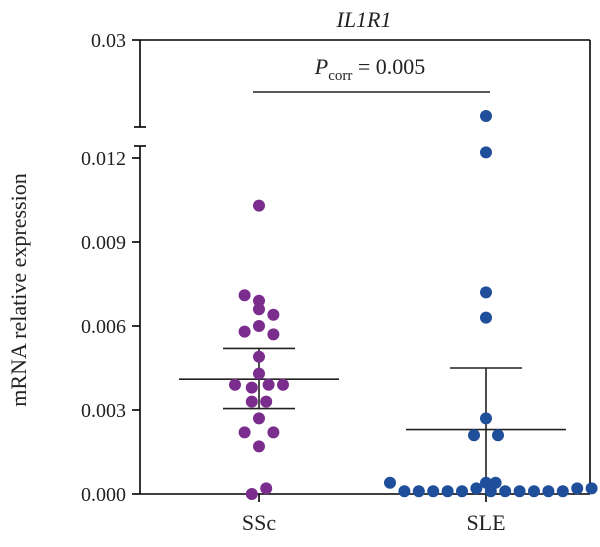 This screenshot has width=600, height=547. What do you see at coordinates (485, 522) in the screenshot?
I see `x-category-label-sle: SLE` at bounding box center [485, 522].